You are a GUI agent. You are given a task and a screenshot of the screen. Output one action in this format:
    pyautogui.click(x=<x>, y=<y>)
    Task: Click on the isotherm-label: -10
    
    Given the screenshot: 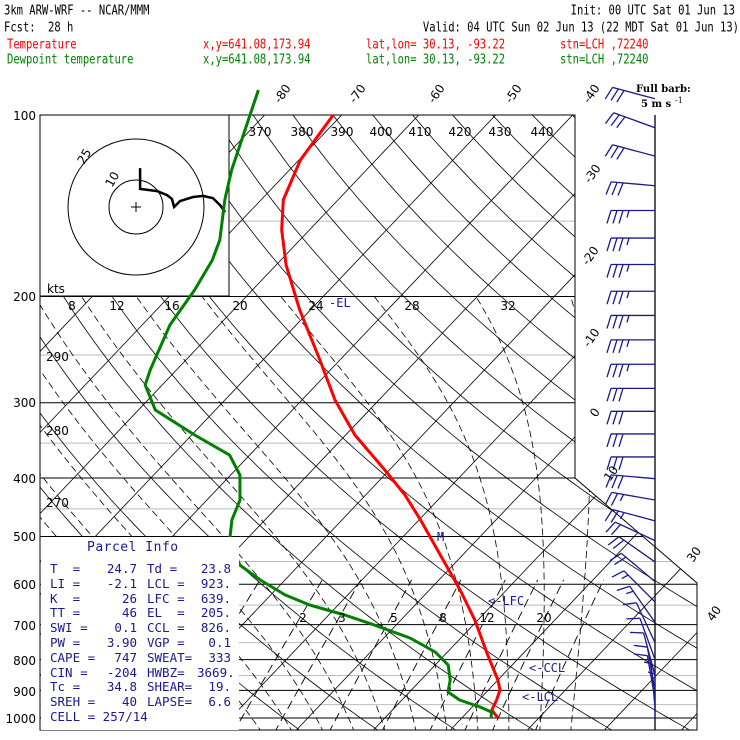 What is the action you would take?
    pyautogui.click(x=591, y=338)
    